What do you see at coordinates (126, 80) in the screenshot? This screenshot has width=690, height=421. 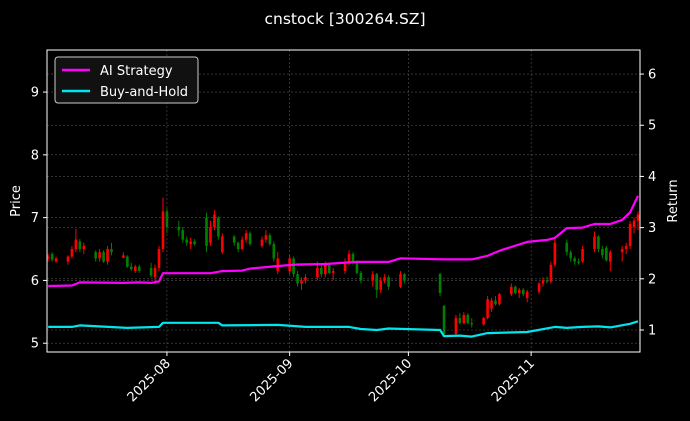 I see `legend-box` at bounding box center [126, 80].